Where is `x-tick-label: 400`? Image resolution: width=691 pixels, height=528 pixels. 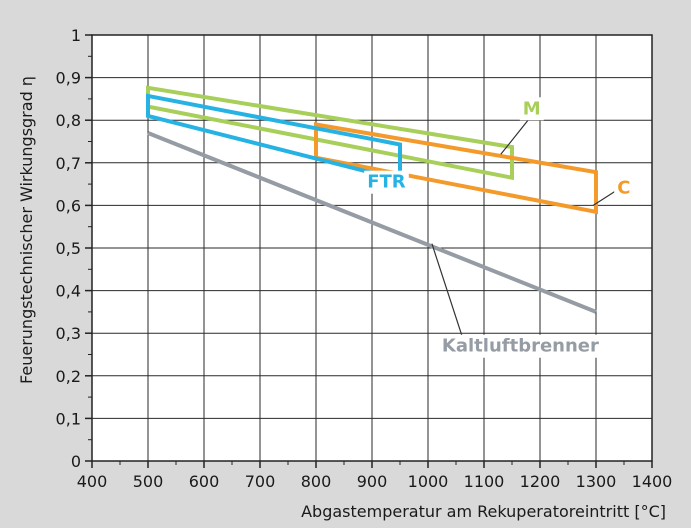
x-tick-label: 400 is located at coordinates (92, 481).